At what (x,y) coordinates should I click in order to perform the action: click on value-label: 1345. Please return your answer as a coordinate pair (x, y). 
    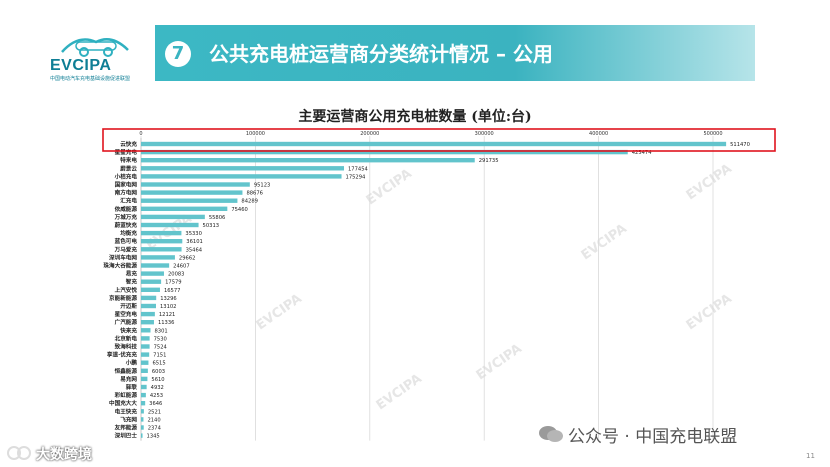
    Looking at the image, I should click on (153, 437).